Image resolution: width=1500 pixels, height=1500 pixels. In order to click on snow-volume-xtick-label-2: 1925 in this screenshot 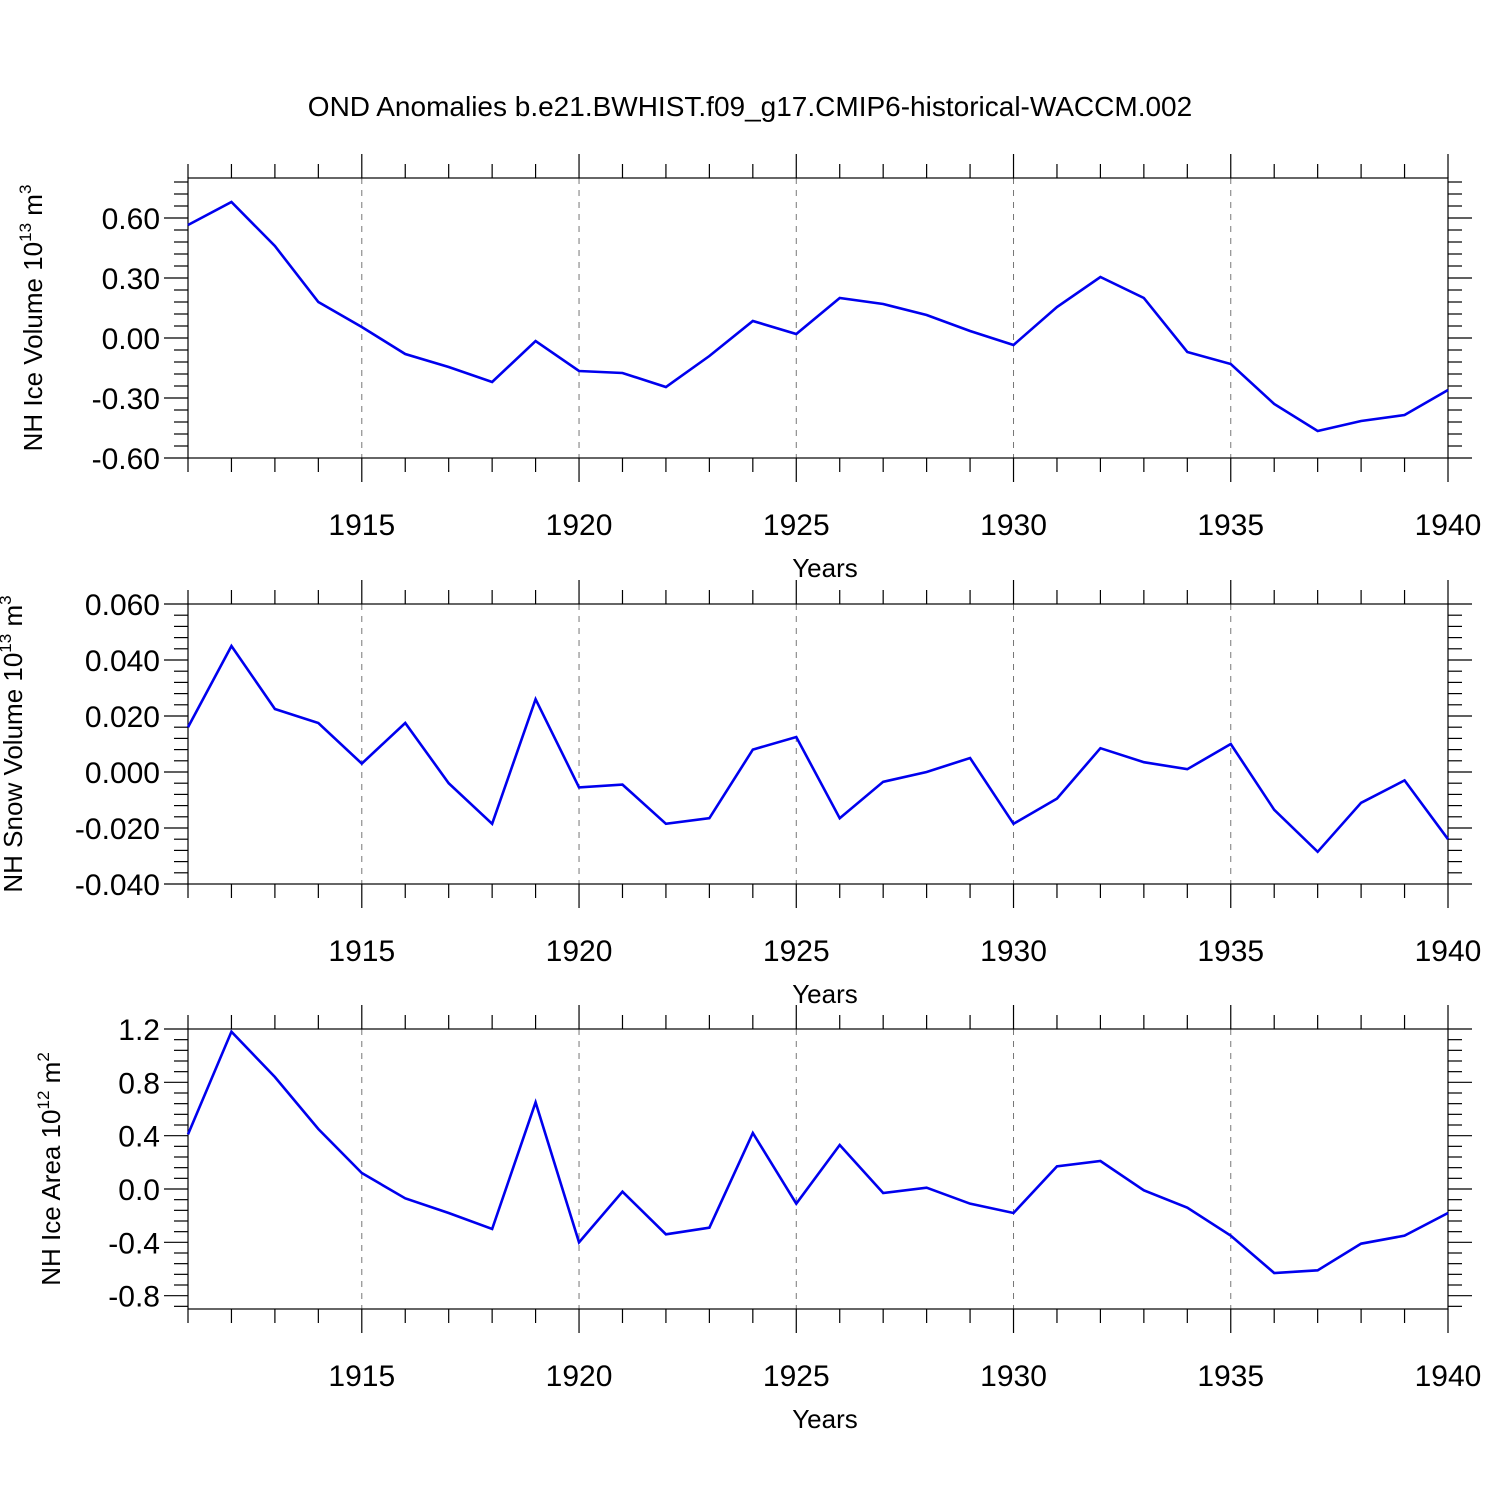, I will do `click(796, 951)`.